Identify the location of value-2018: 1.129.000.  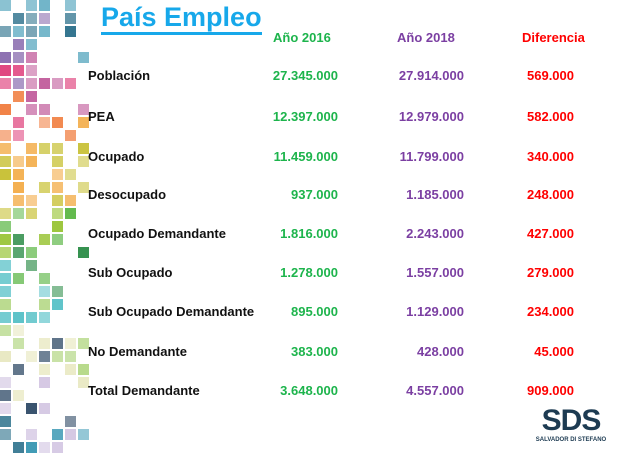
(435, 311).